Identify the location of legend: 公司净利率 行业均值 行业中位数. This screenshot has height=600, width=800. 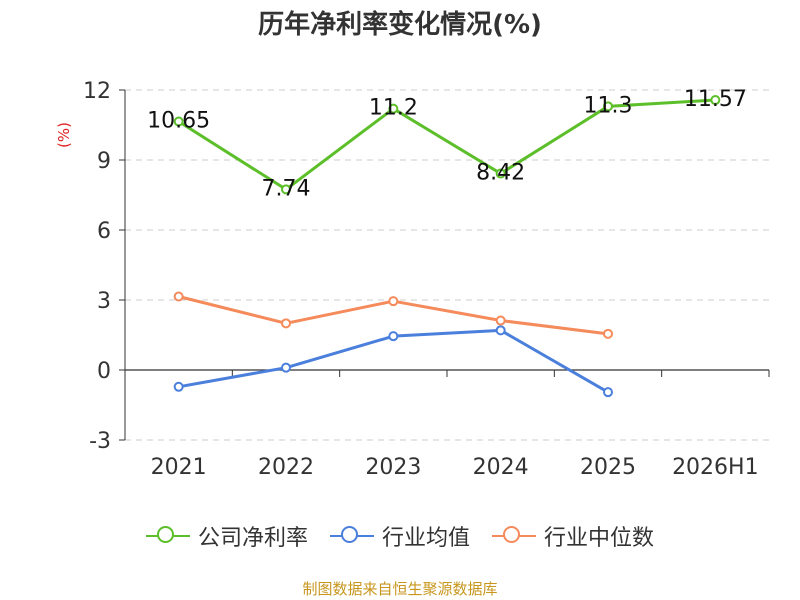
(400, 536).